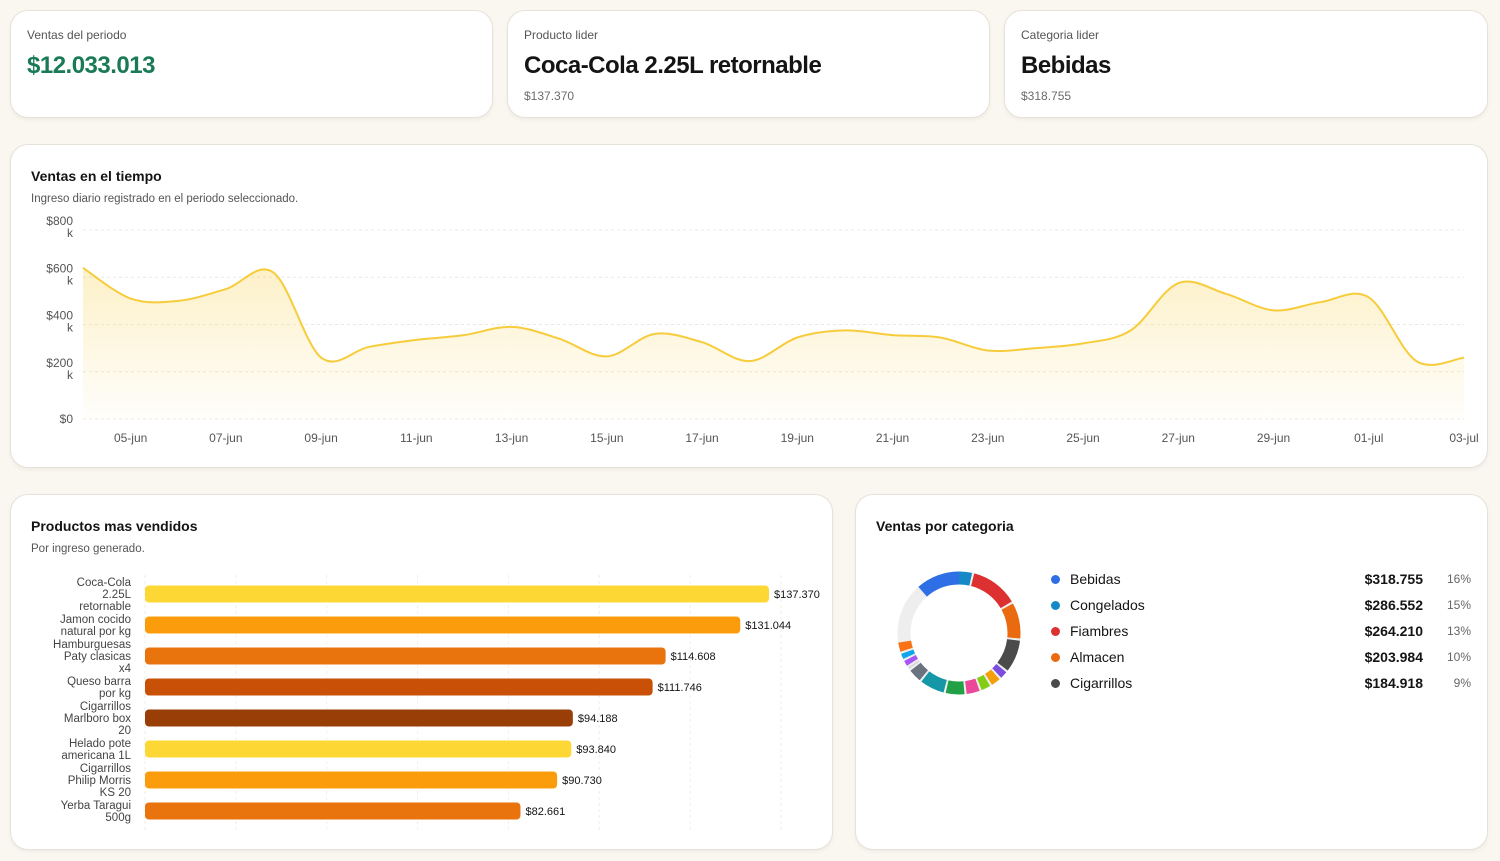 This screenshot has width=1500, height=861. I want to click on panel-subtitle: Por ingreso generado., so click(88, 549).